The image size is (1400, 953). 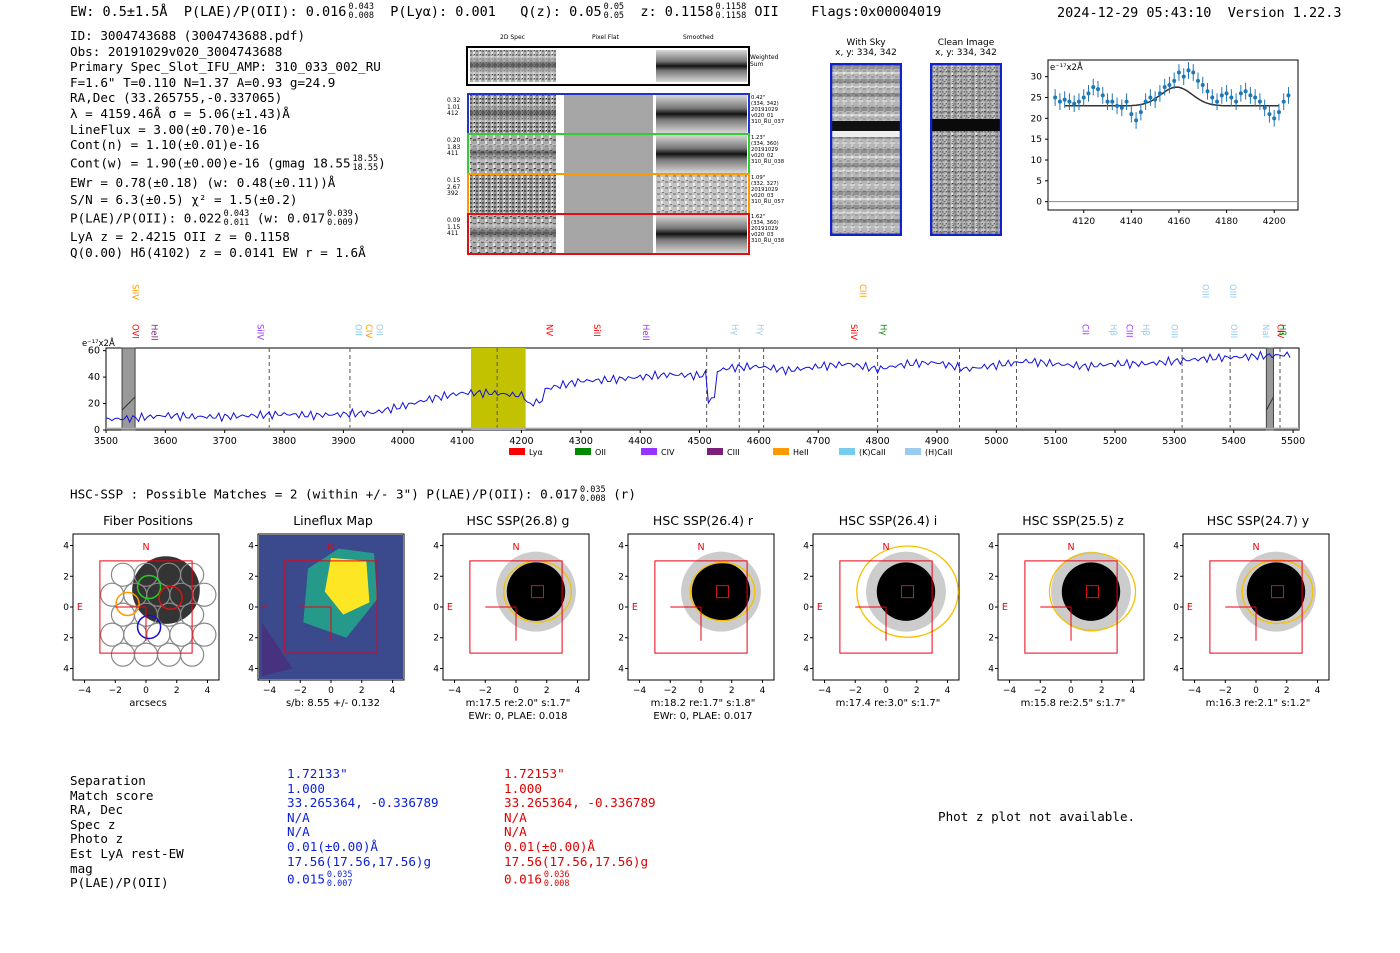 I want to click on clean-image-coords: x, y: 334, 342, so click(x=966, y=53).